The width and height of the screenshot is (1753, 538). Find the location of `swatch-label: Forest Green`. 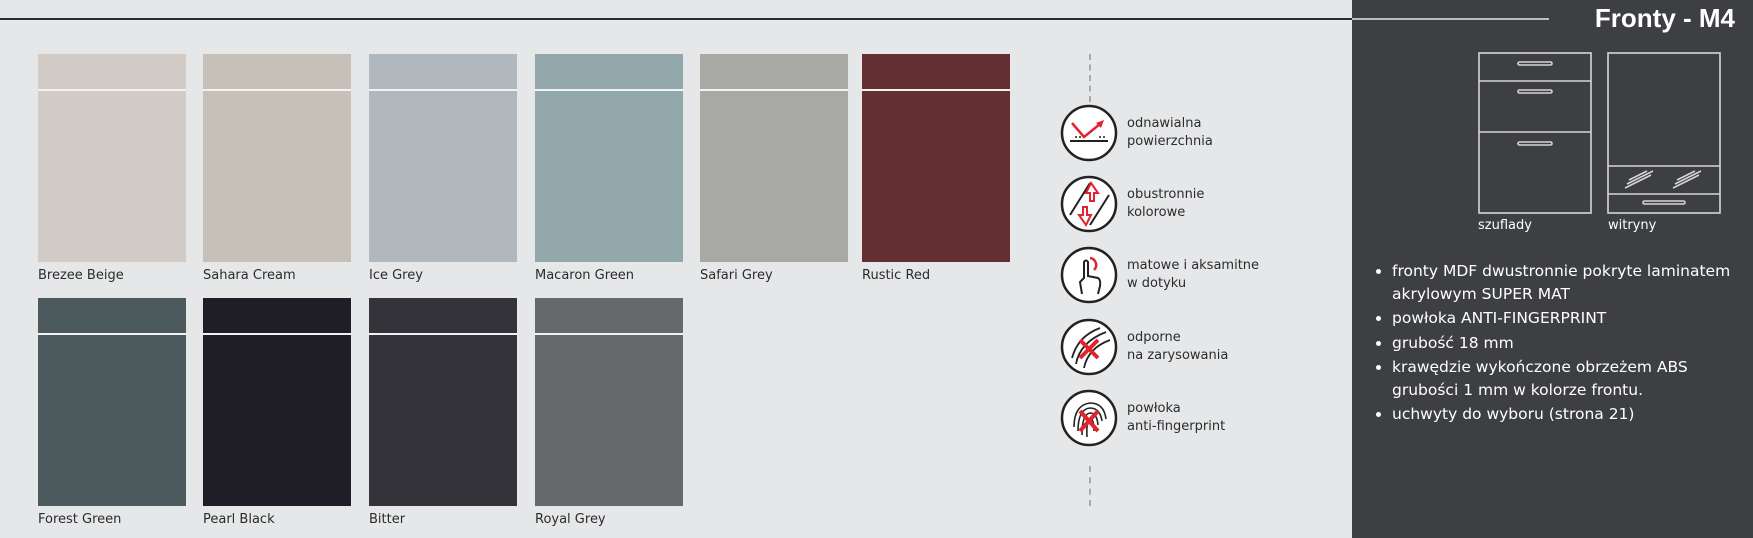

swatch-label: Forest Green is located at coordinates (80, 519).